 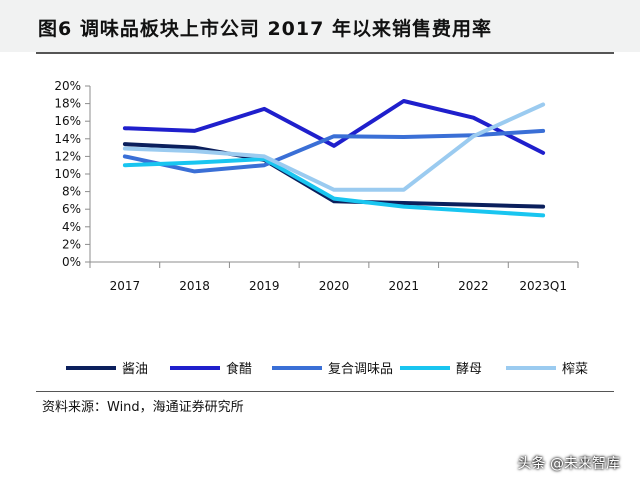 I want to click on y-tick-label: 10%, so click(x=67, y=174).